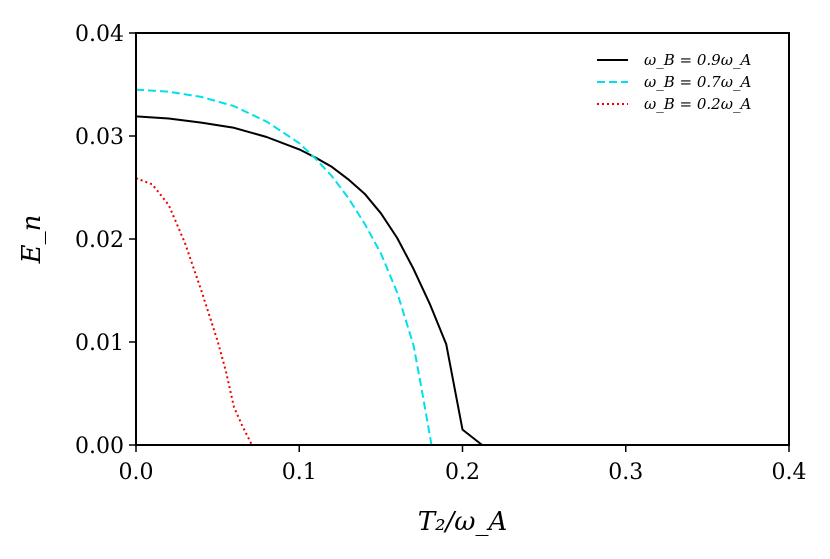  I want to click on x-tick-label: 0.4, so click(789, 472).